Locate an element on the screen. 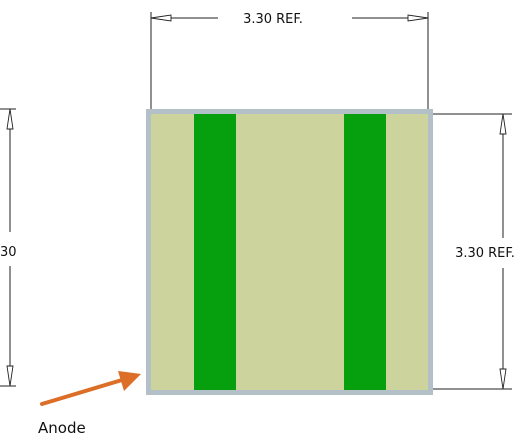 This screenshot has width=522, height=442. pad-left is located at coordinates (215, 252).